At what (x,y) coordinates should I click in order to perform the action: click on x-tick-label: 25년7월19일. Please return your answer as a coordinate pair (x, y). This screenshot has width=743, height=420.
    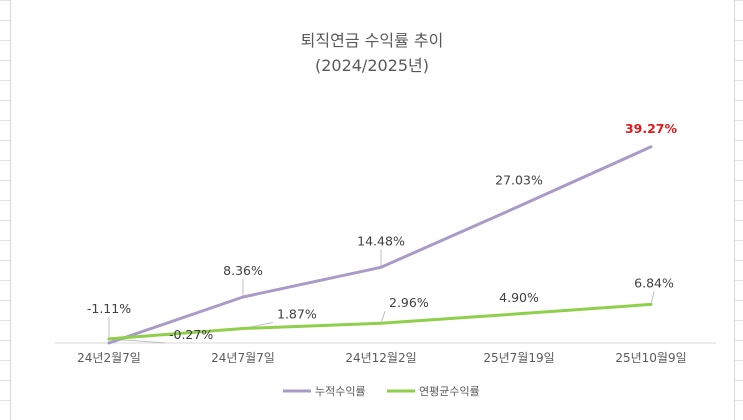
    Looking at the image, I should click on (518, 358).